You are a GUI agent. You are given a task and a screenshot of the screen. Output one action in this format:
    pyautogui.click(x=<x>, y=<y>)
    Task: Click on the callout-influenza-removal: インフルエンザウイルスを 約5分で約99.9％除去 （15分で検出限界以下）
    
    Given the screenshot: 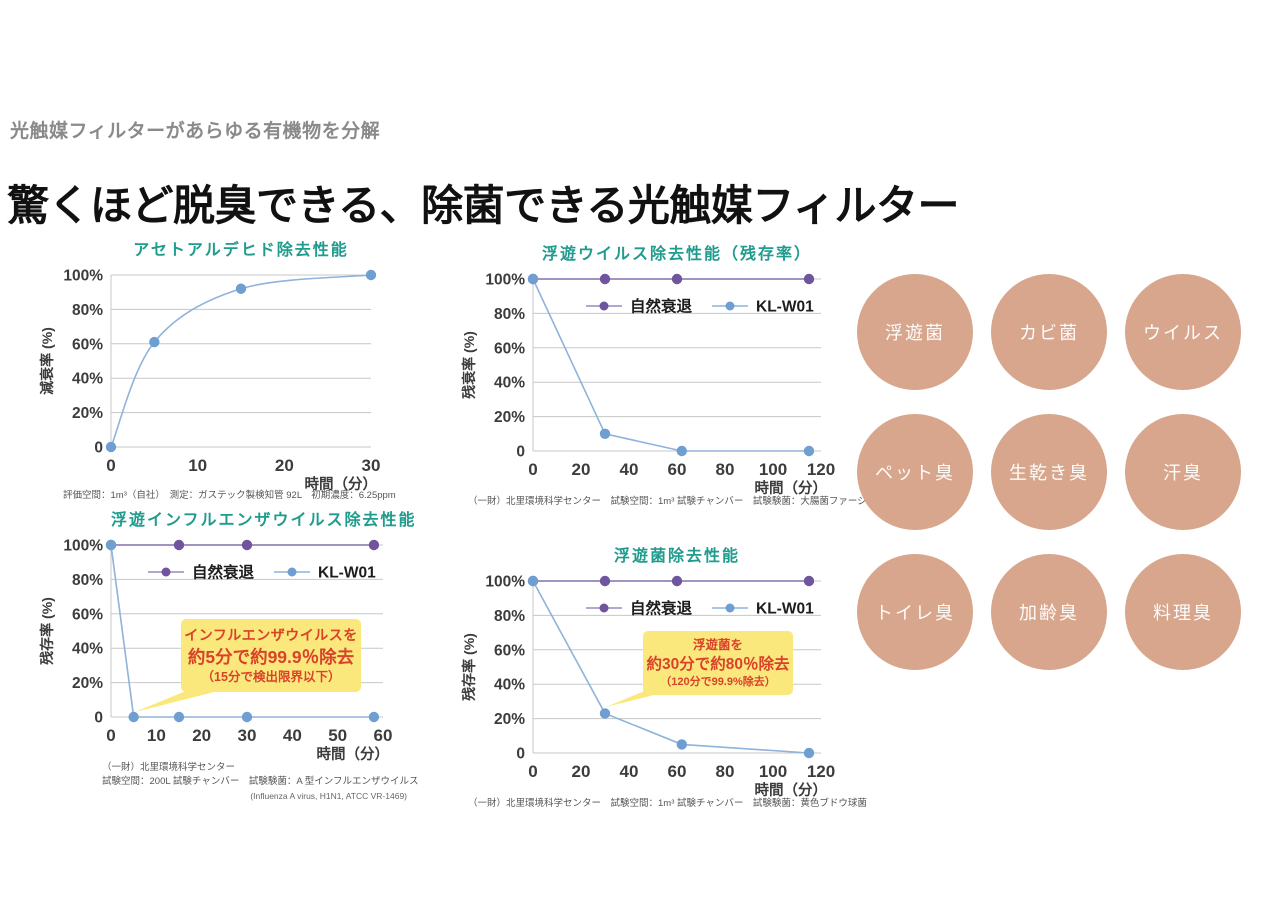 What is the action you would take?
    pyautogui.click(x=248, y=665)
    